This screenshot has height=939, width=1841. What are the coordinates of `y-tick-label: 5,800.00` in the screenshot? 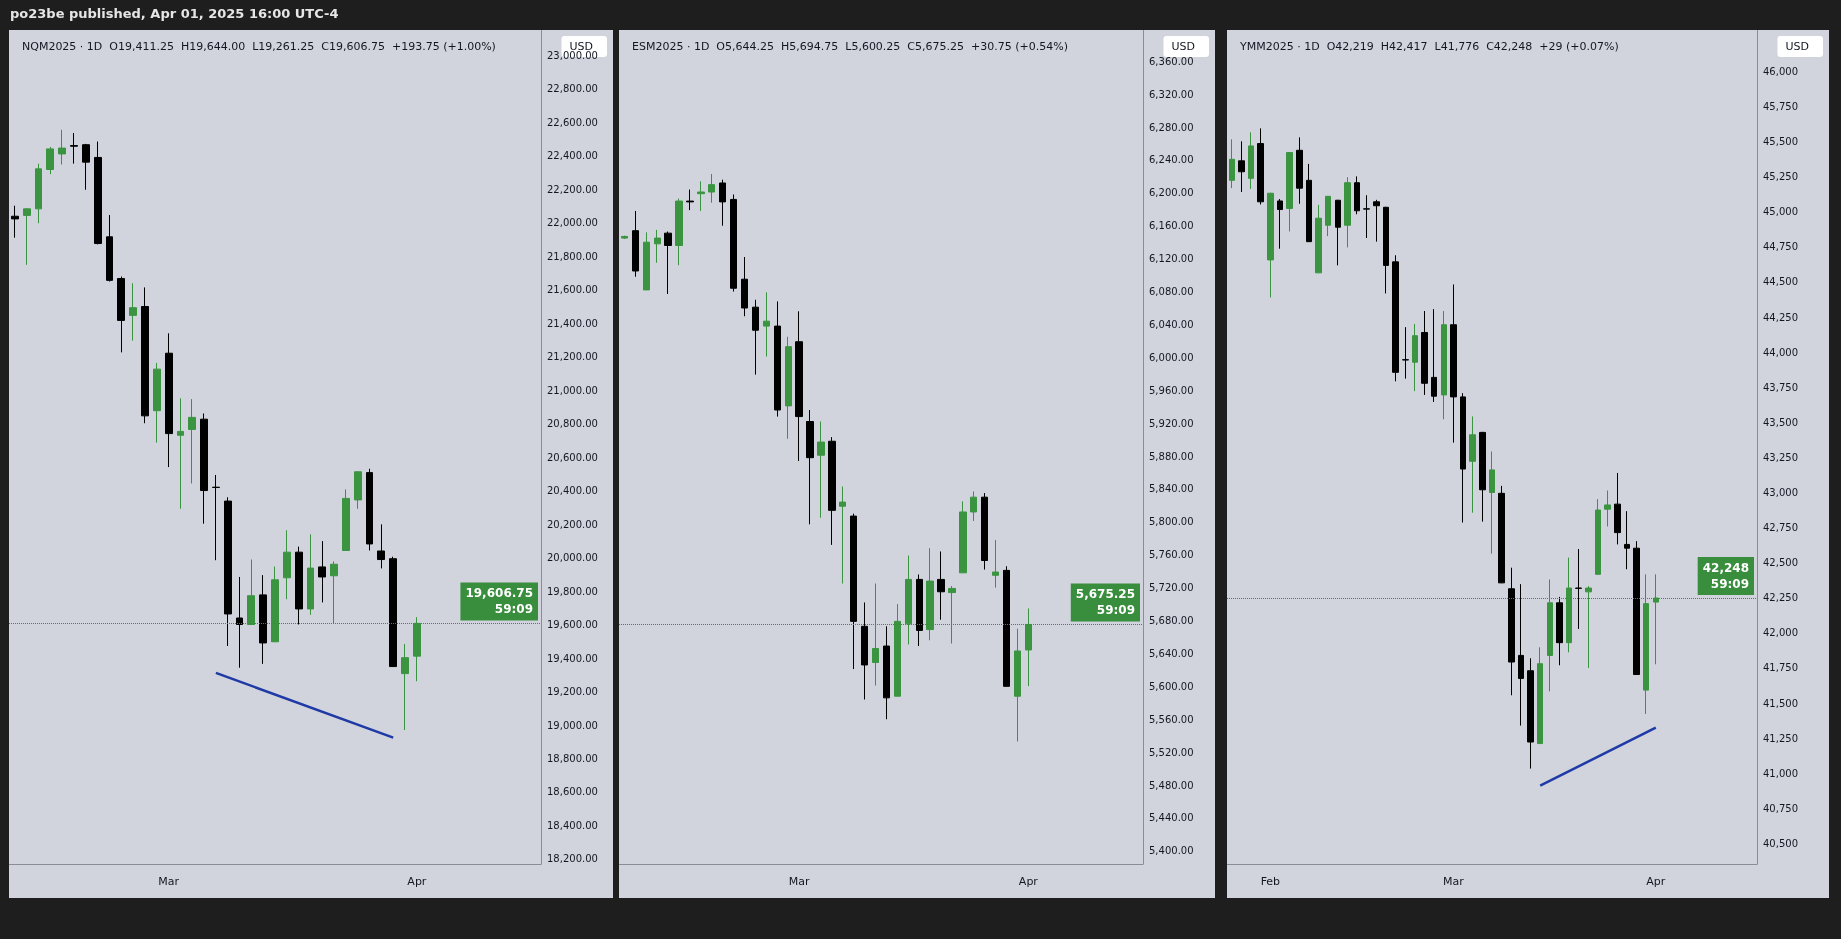 It's located at (1171, 522).